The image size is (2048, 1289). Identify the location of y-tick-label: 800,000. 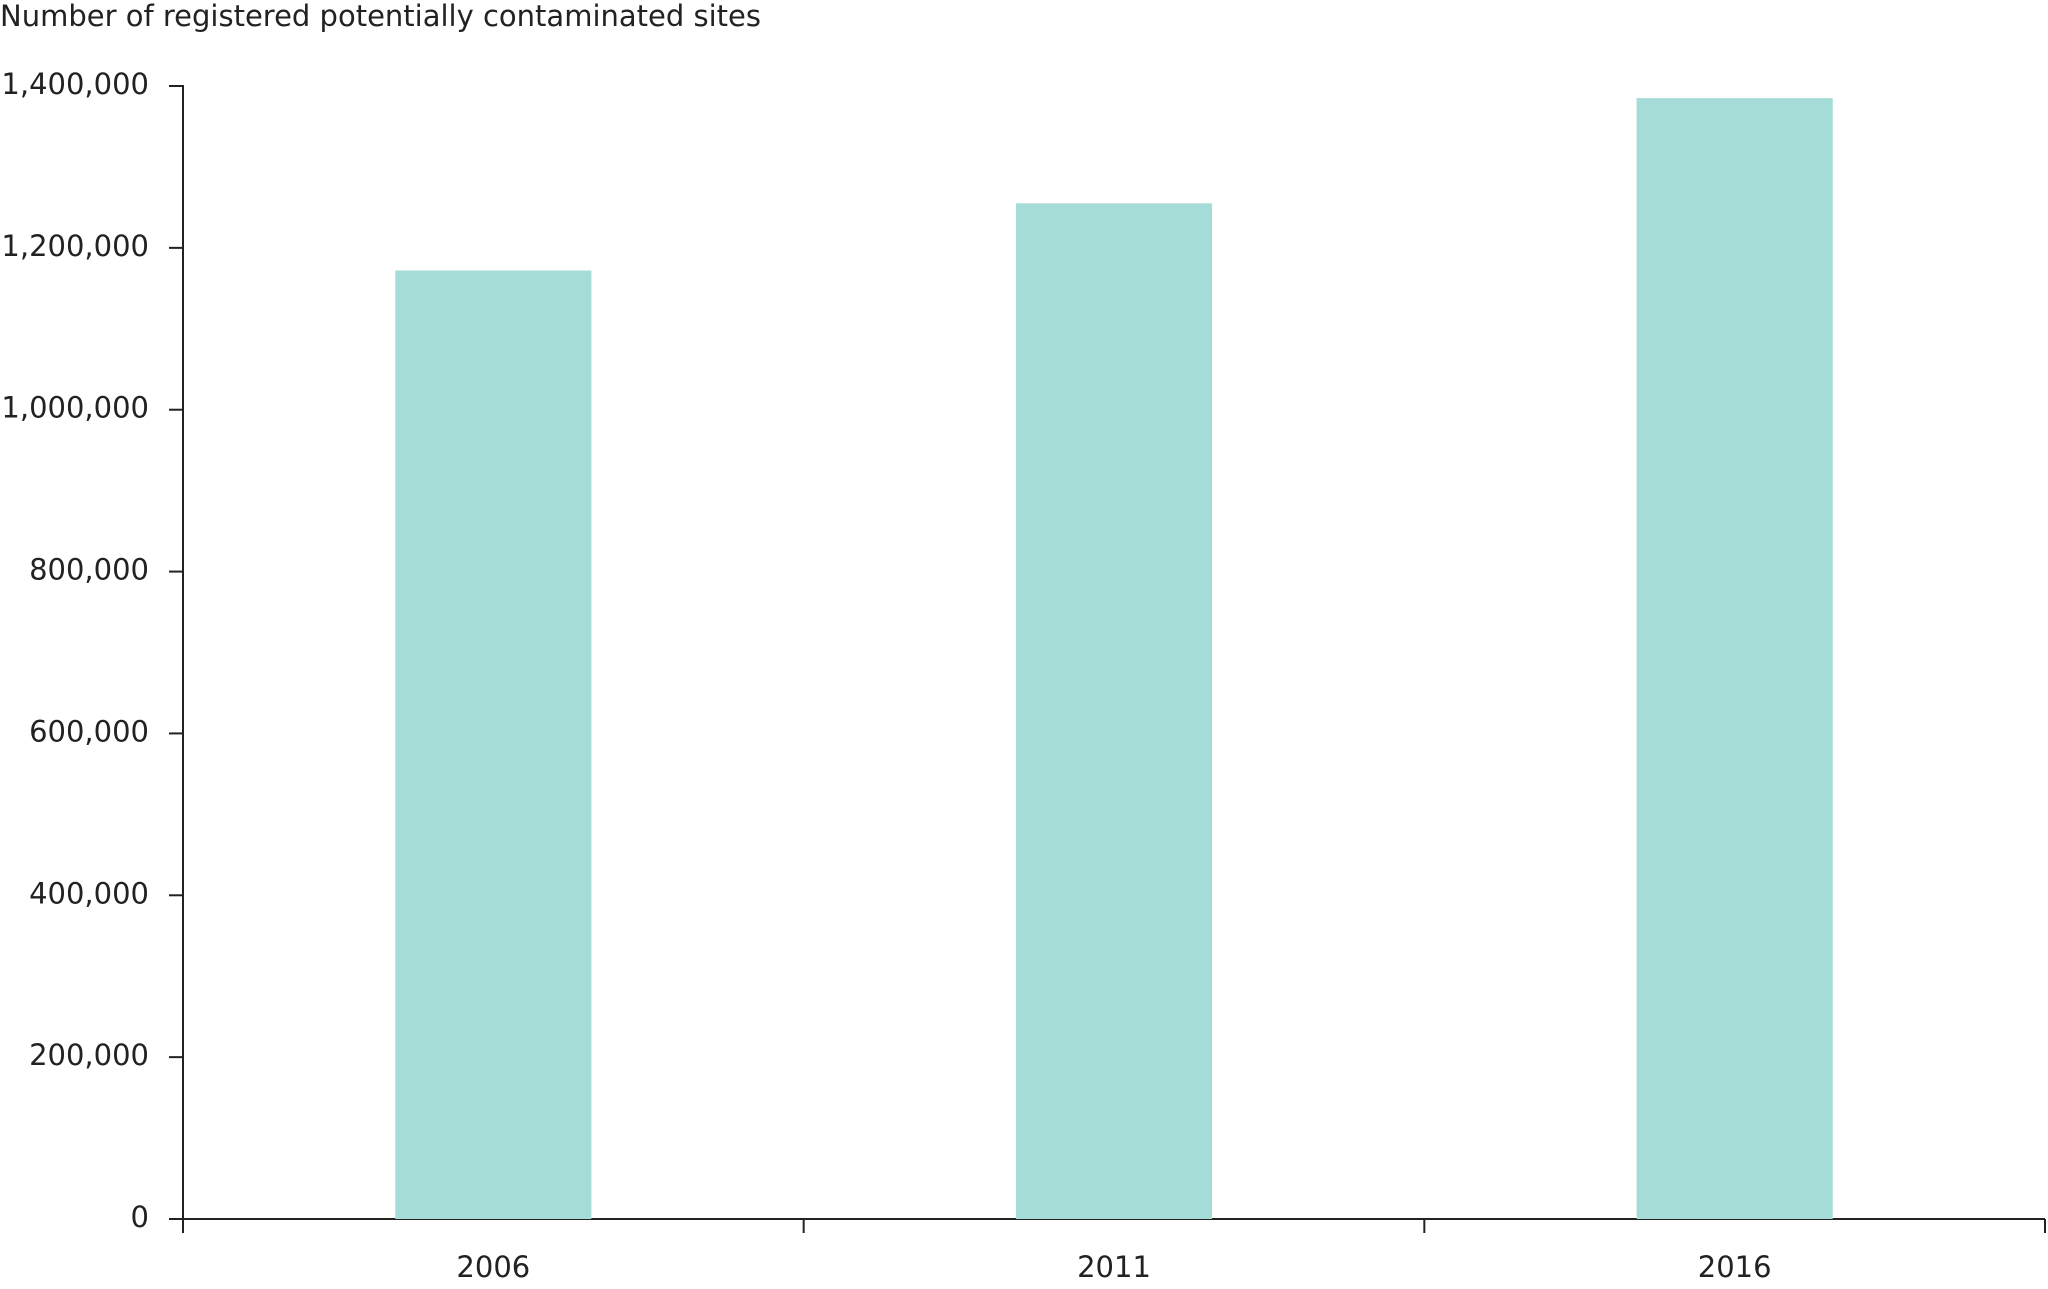
(89, 570).